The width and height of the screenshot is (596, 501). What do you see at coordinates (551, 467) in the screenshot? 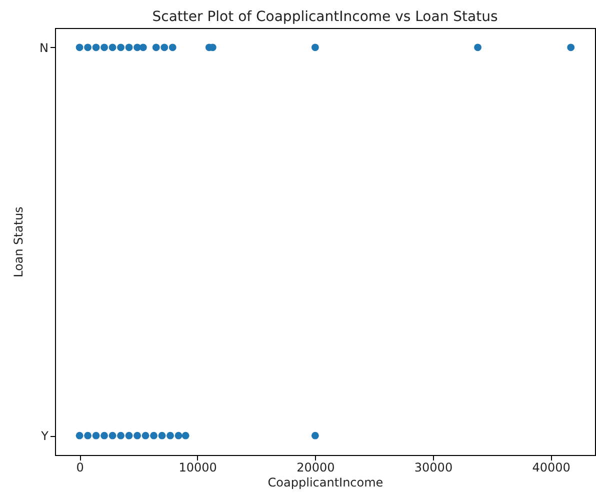
I see `x-tick-label: 40000` at bounding box center [551, 467].